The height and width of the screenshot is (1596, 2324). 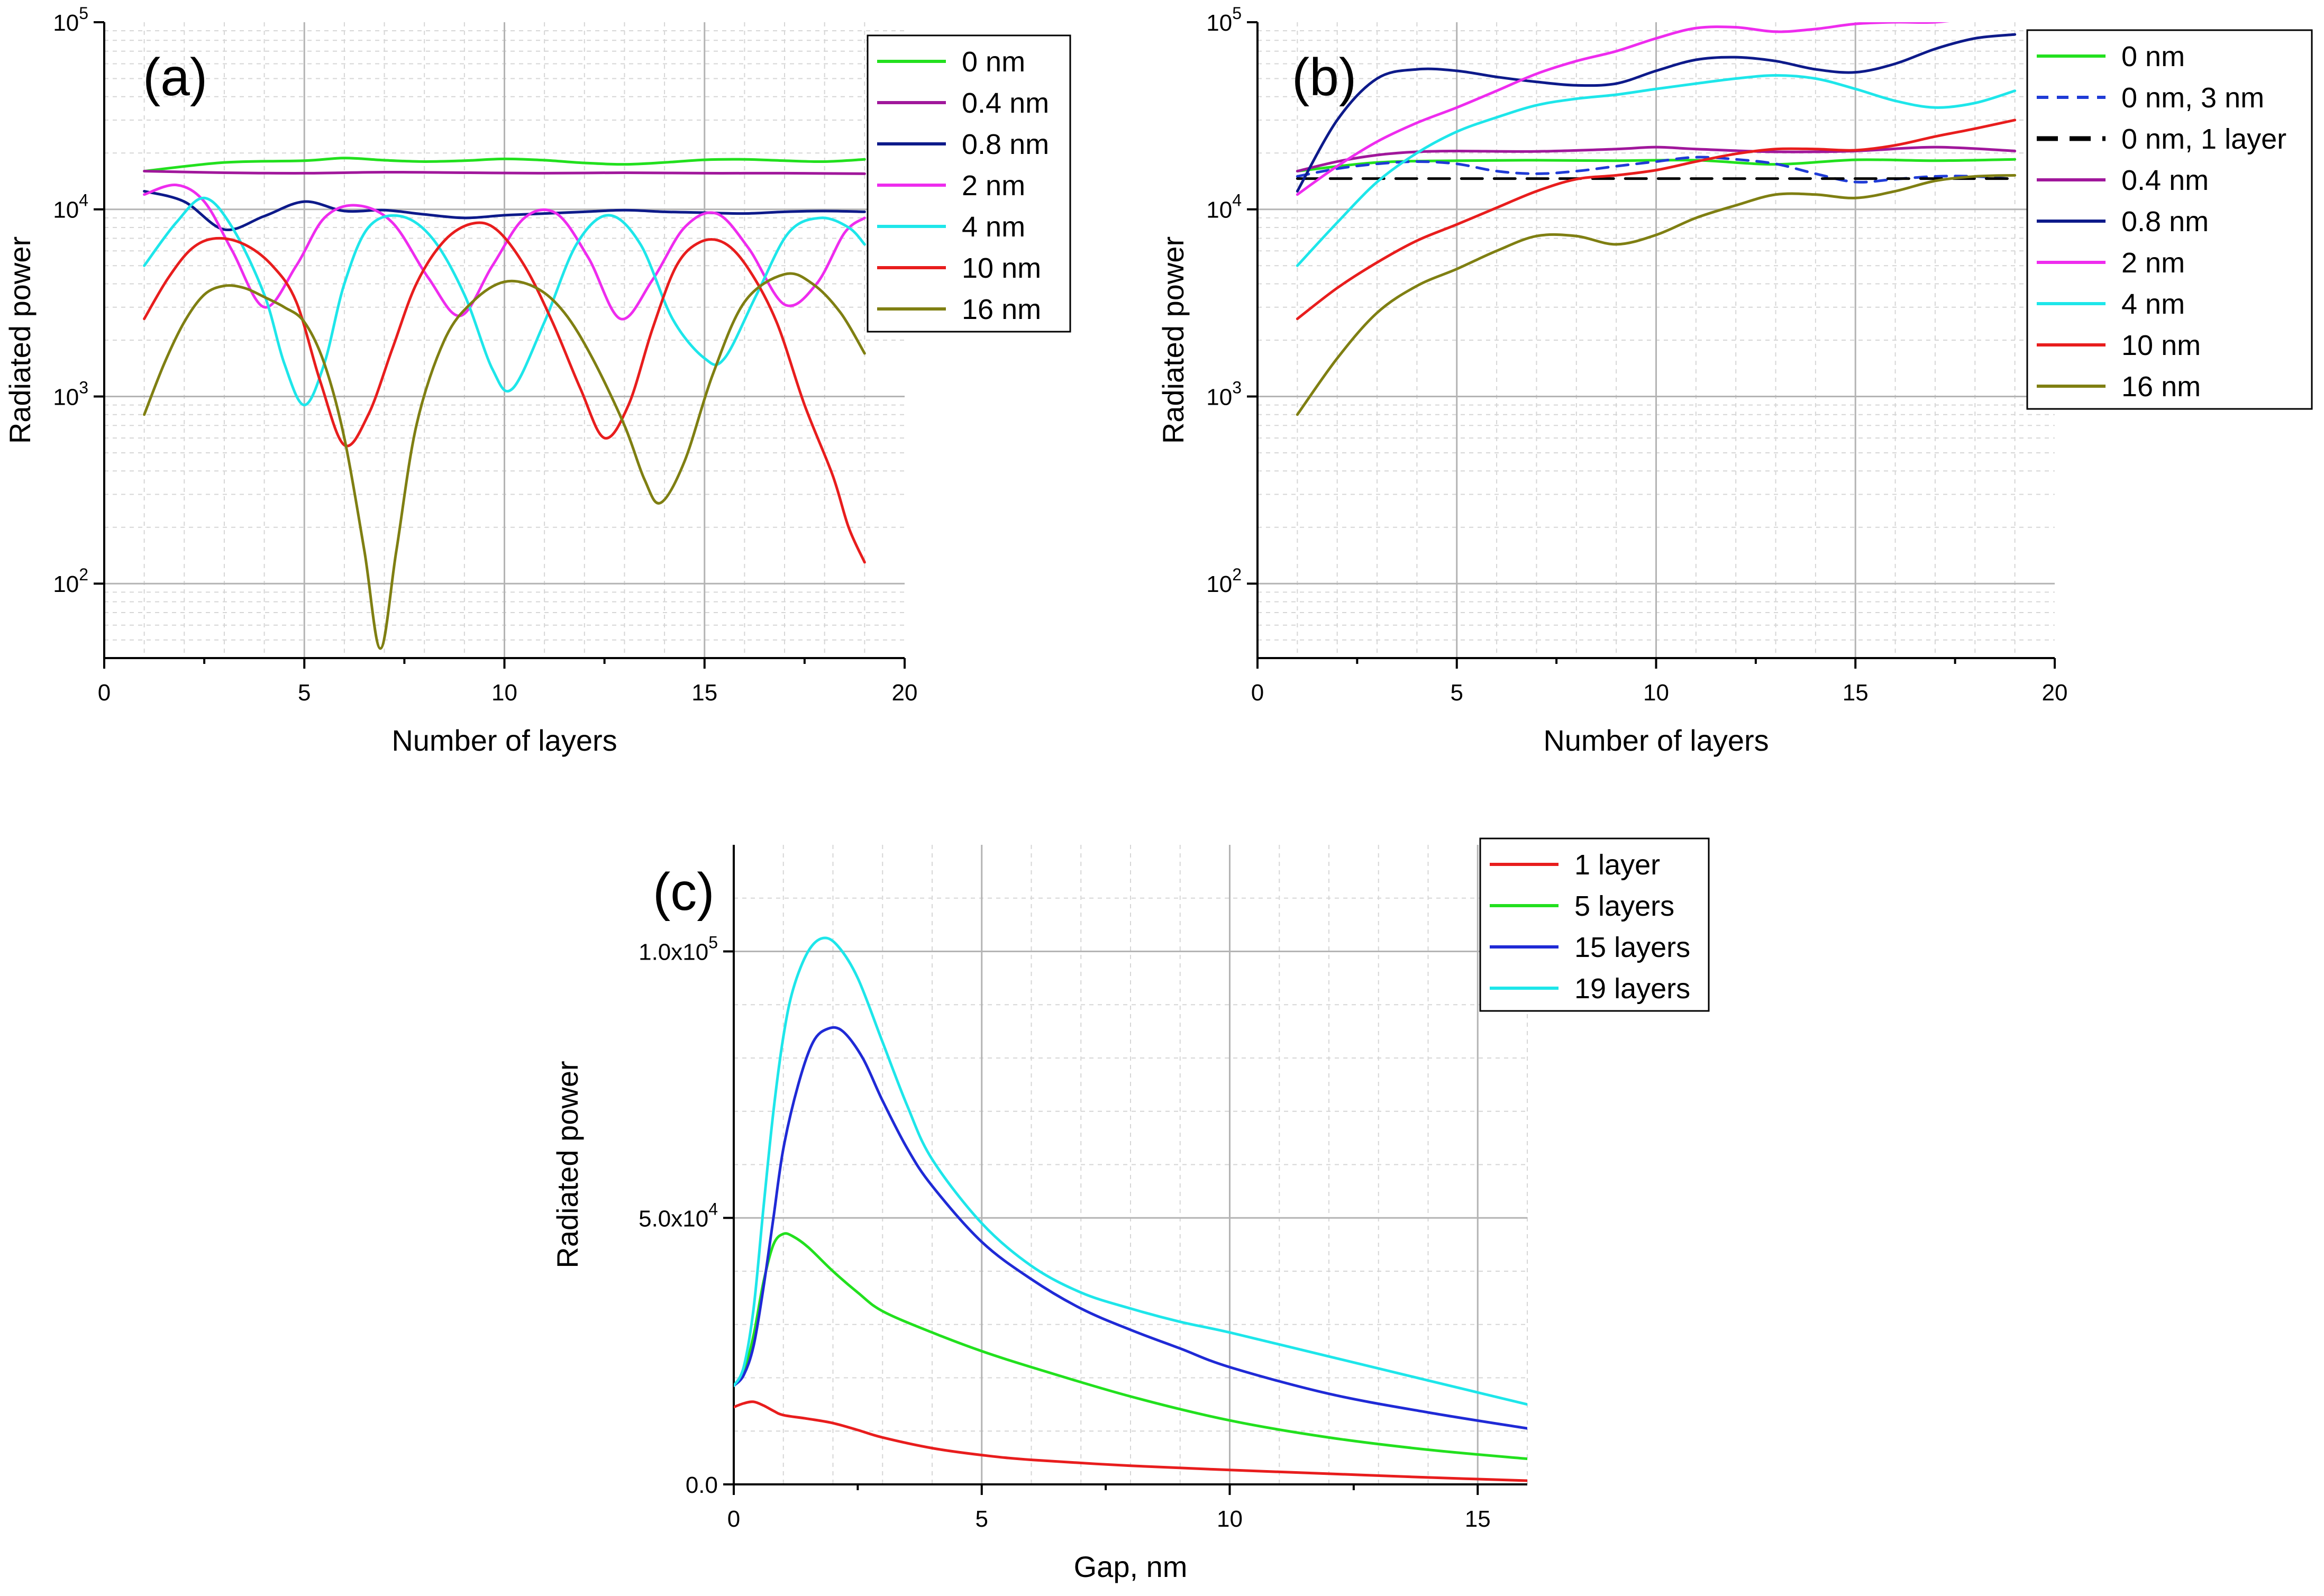 I want to click on legend-label: 0 nm, 3 nm, so click(x=2192, y=98).